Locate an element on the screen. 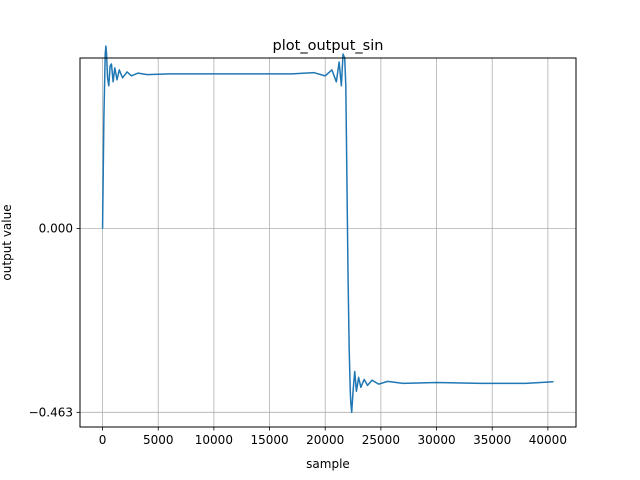 This screenshot has width=640, height=480. chart-title: plot_output_sin is located at coordinates (328, 46).